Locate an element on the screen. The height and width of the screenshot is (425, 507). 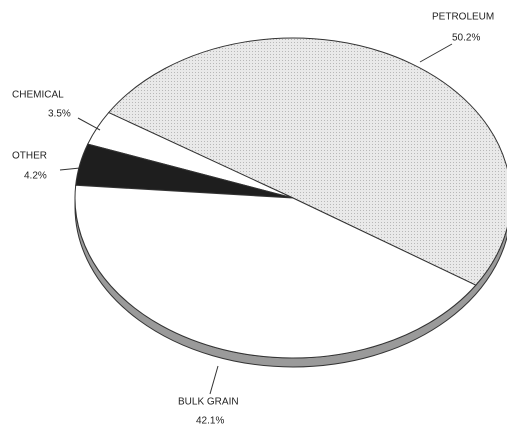
slice-value-label: 3.5% is located at coordinates (59, 114).